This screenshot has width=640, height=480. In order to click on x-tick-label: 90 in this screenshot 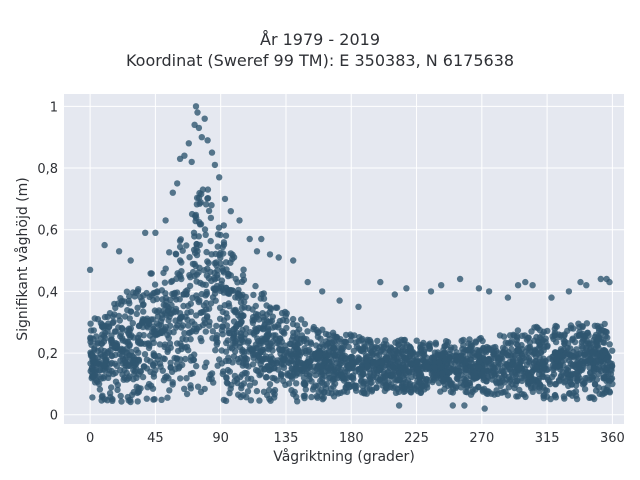, I will do `click(220, 438)`.